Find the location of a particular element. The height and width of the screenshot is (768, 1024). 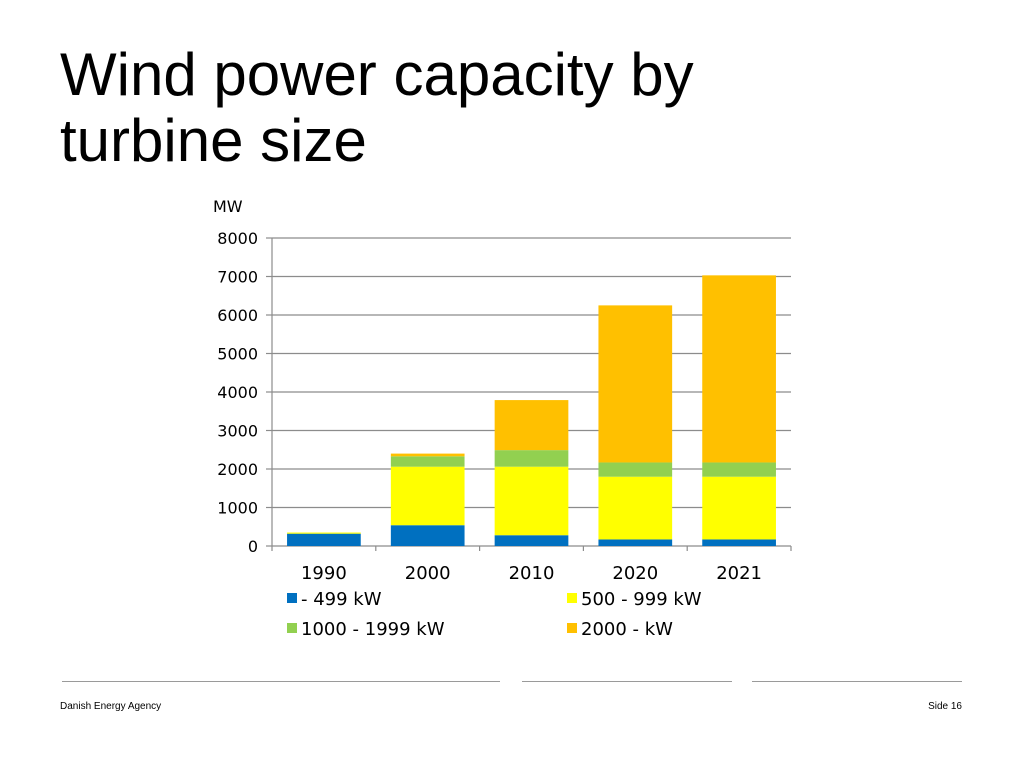

legend-label-4: 2000 - kW is located at coordinates (627, 629).